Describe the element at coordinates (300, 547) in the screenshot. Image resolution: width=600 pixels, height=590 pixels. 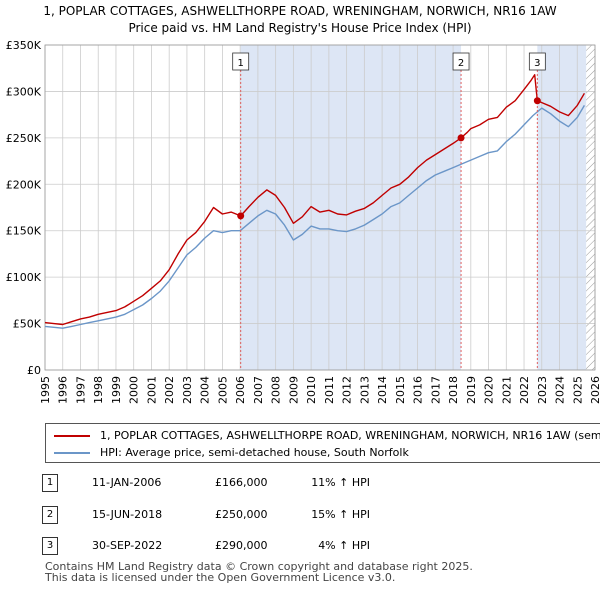
I see `transaction-row: 3 30-SEP-2022 £290,000 4% ↑ HPI` at that location.